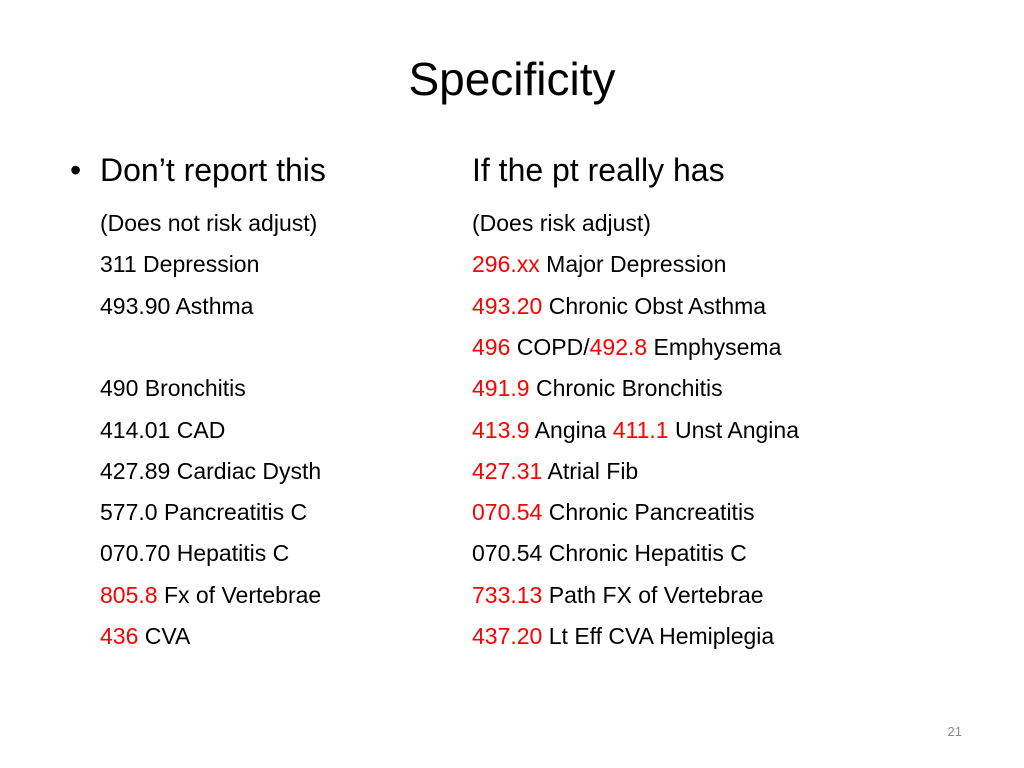  What do you see at coordinates (626, 388) in the screenshot?
I see `code-text: Chronic Bronchitis` at bounding box center [626, 388].